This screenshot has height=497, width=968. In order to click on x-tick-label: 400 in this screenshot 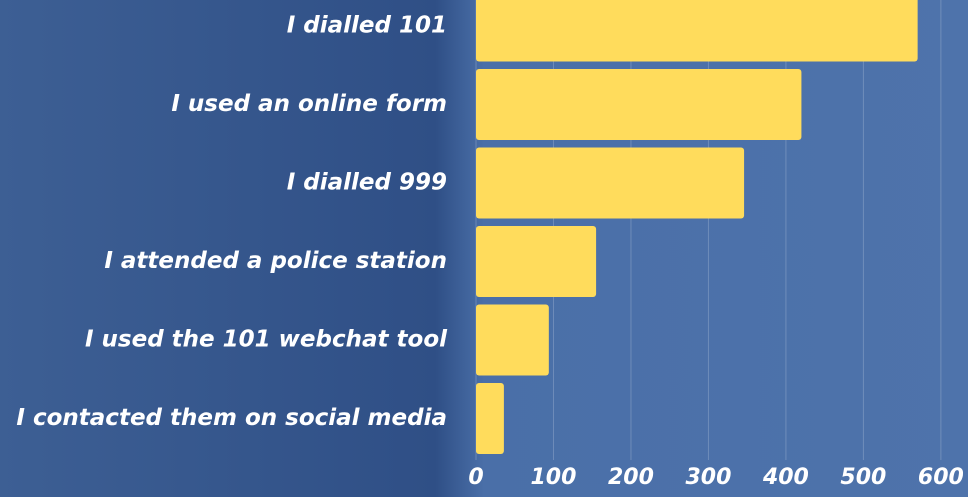, I will do `click(785, 477)`.